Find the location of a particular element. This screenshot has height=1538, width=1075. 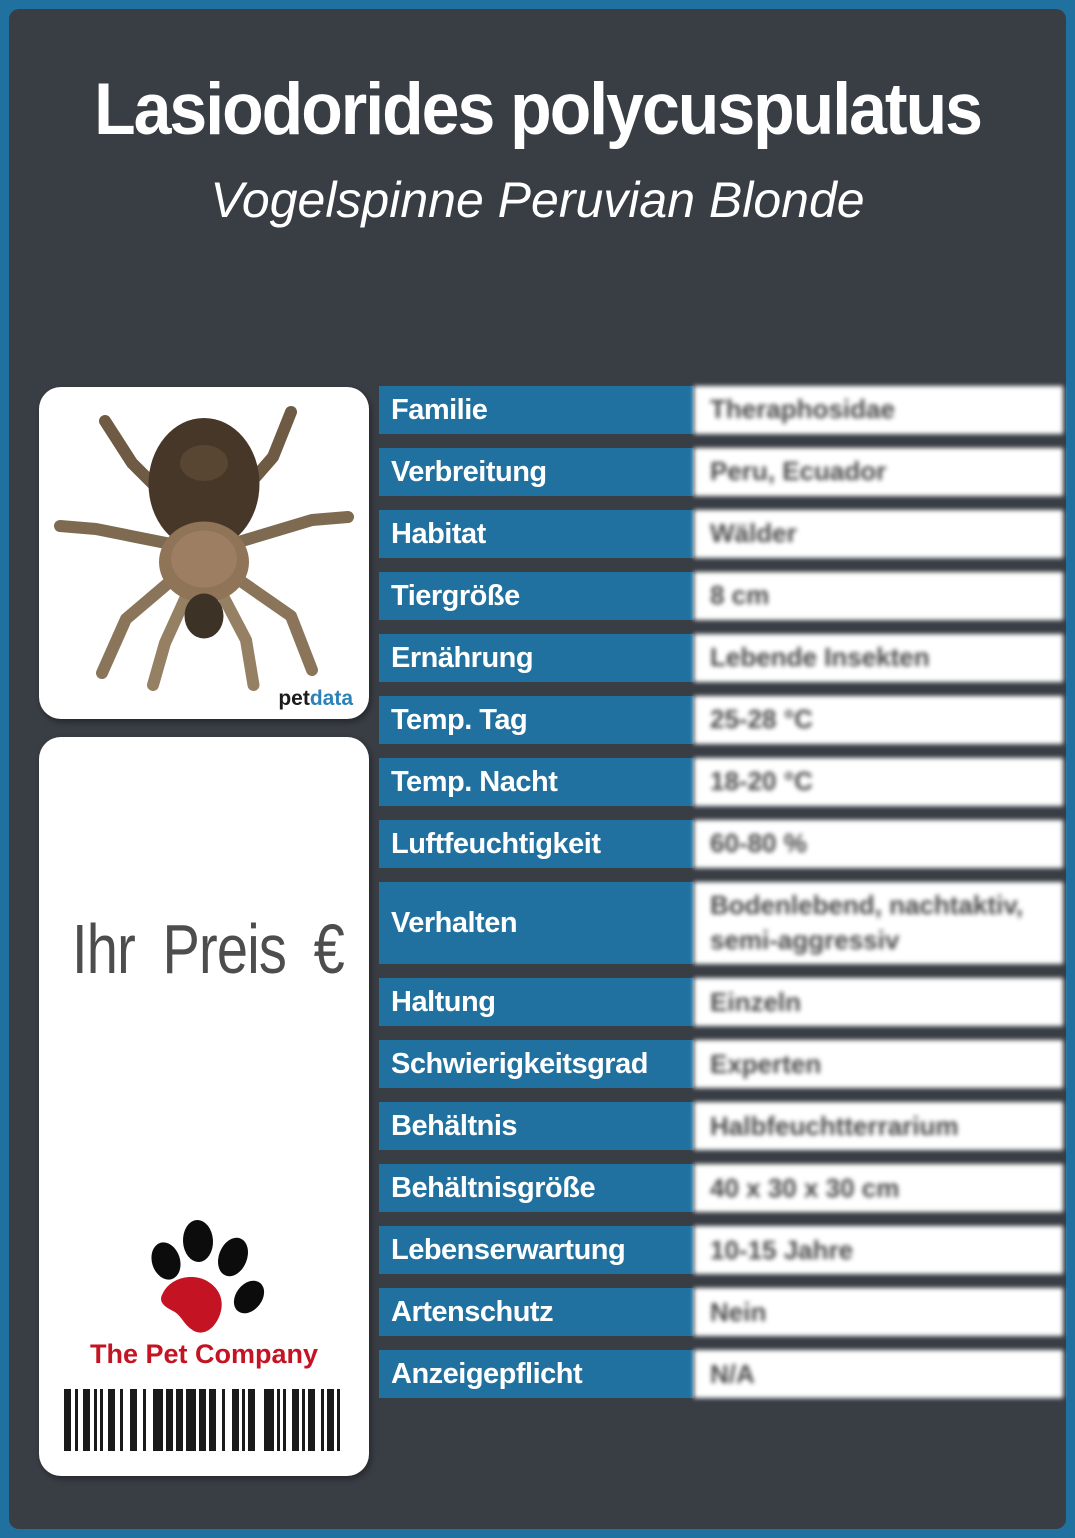

table-row: Artenschutz Nein is located at coordinates (721, 1312).